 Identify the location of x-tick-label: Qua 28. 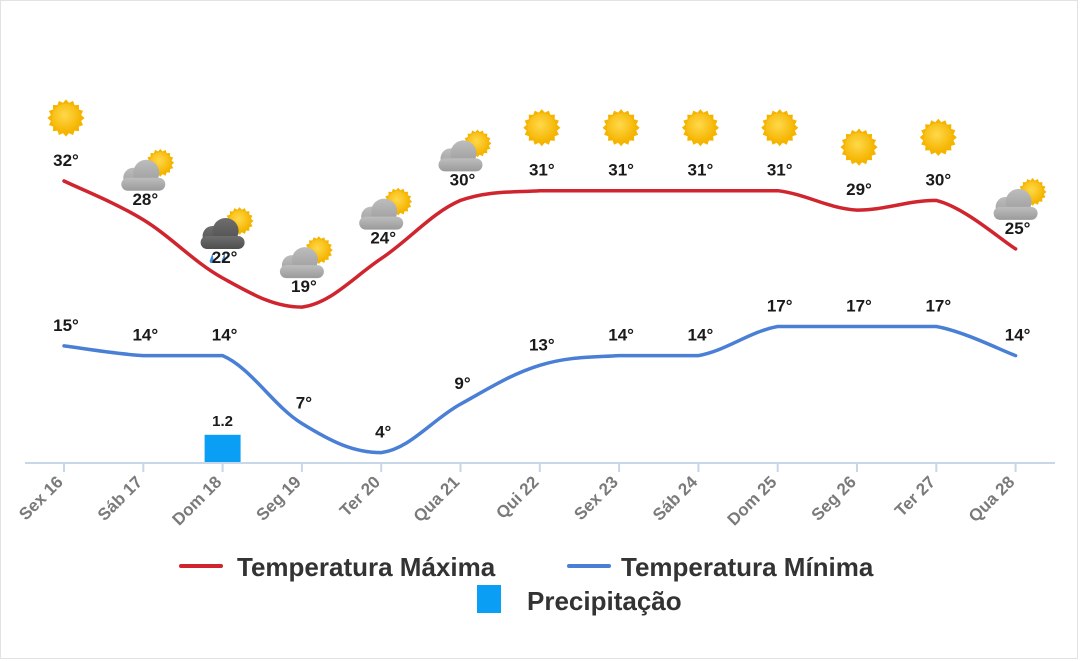
(992, 499).